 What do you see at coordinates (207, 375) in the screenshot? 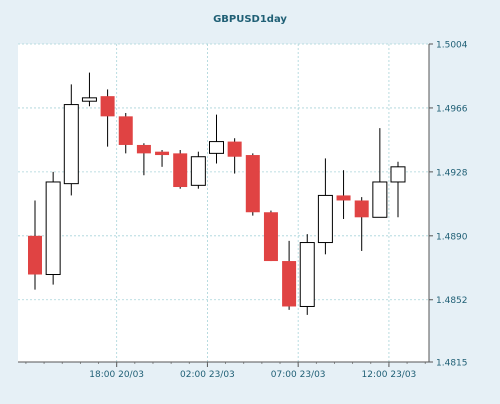
I see `x-tick-label: 02:00 23/03` at bounding box center [207, 375].